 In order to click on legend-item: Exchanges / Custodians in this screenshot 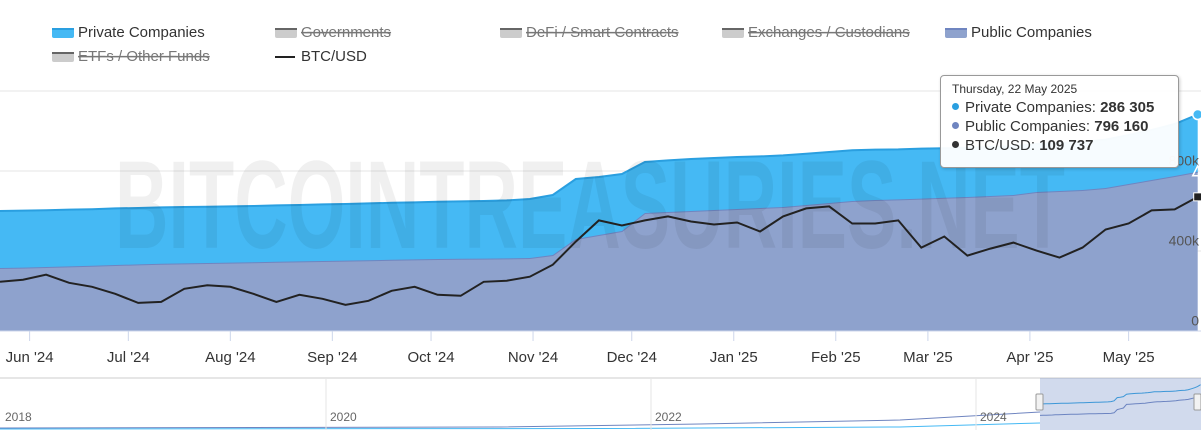, I will do `click(816, 32)`.